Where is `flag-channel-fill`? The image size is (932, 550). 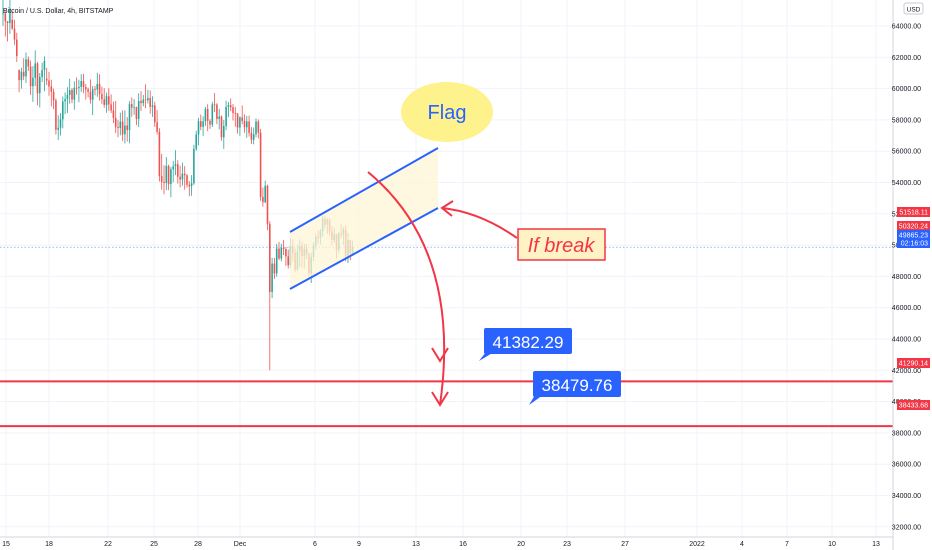
flag-channel-fill is located at coordinates (364, 218).